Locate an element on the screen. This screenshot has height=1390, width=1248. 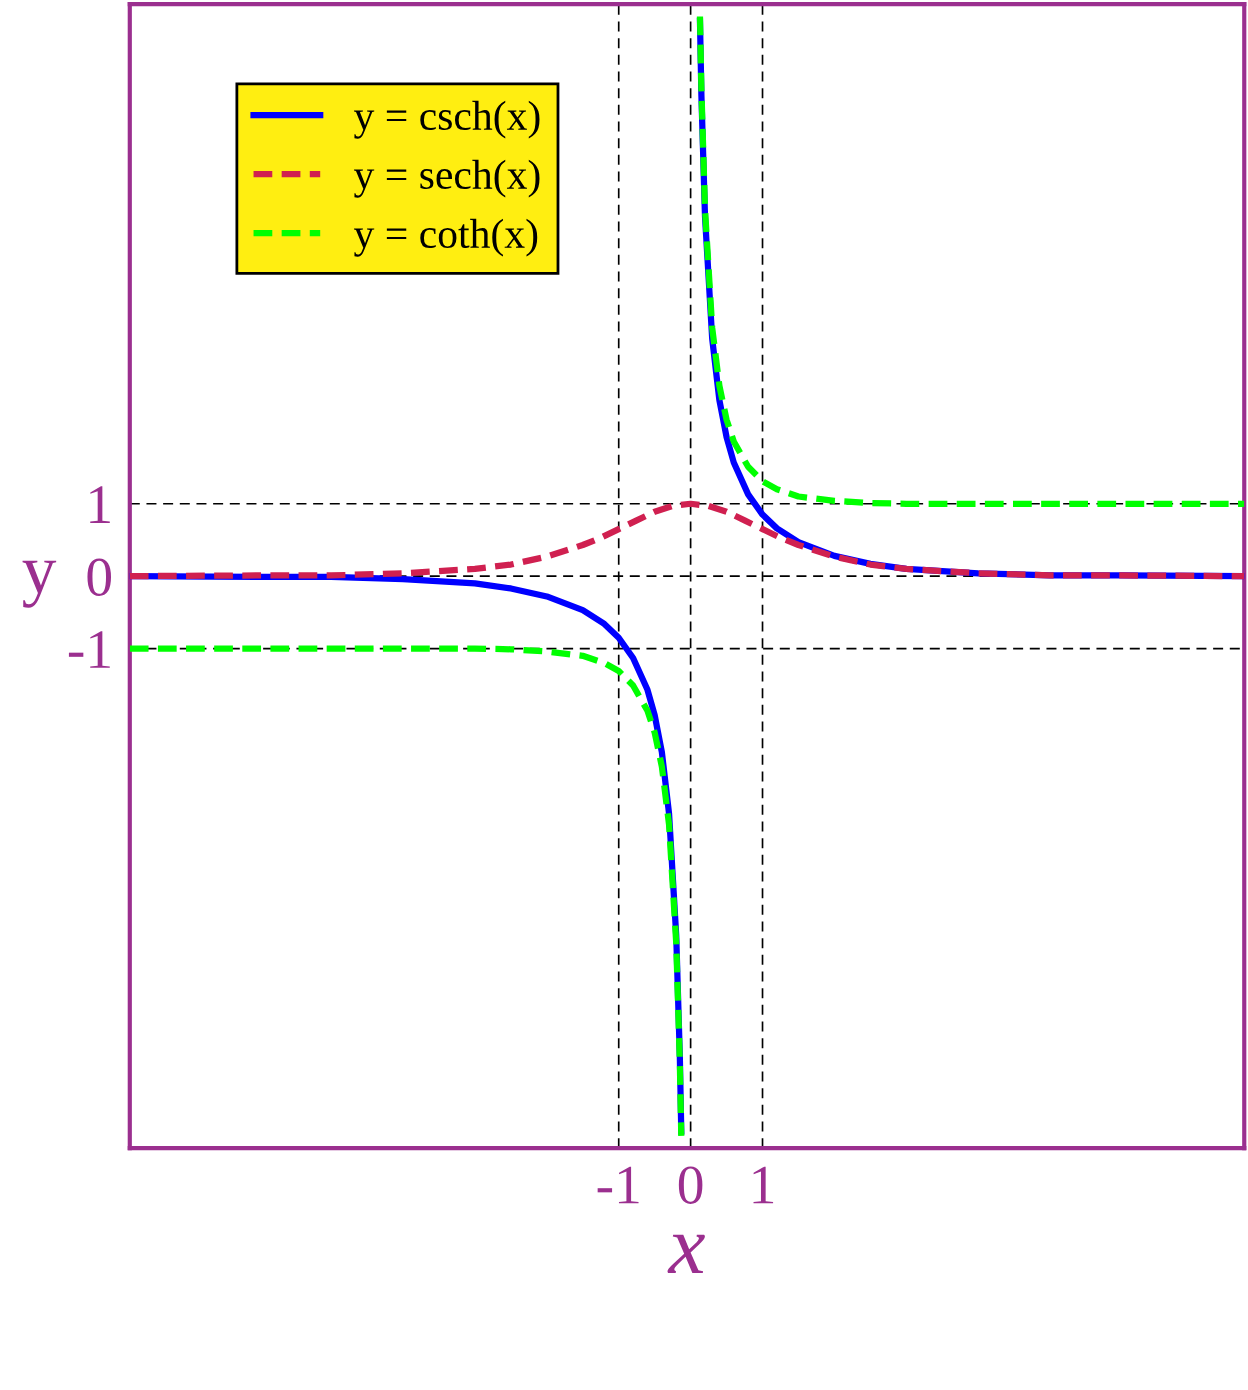
legend-label: y = sech(x) is located at coordinates (447, 178).